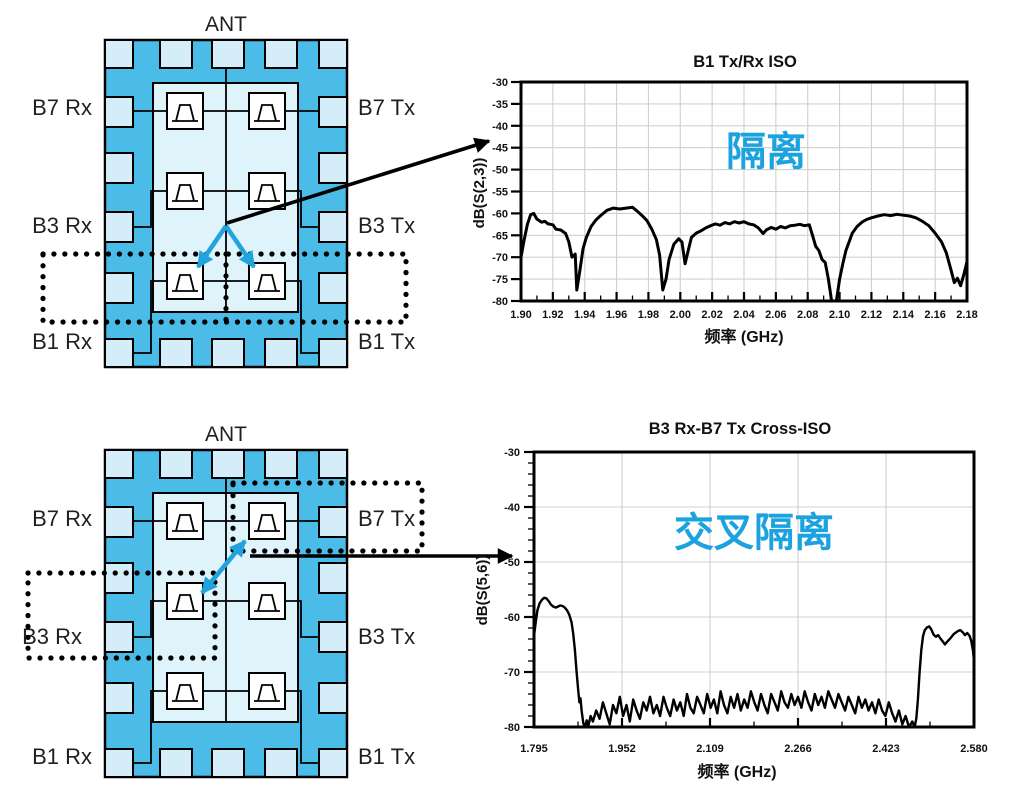 The width and height of the screenshot is (1032, 802). Describe the element at coordinates (552, 315) in the screenshot. I see `x-tick-label: 1.92` at that location.